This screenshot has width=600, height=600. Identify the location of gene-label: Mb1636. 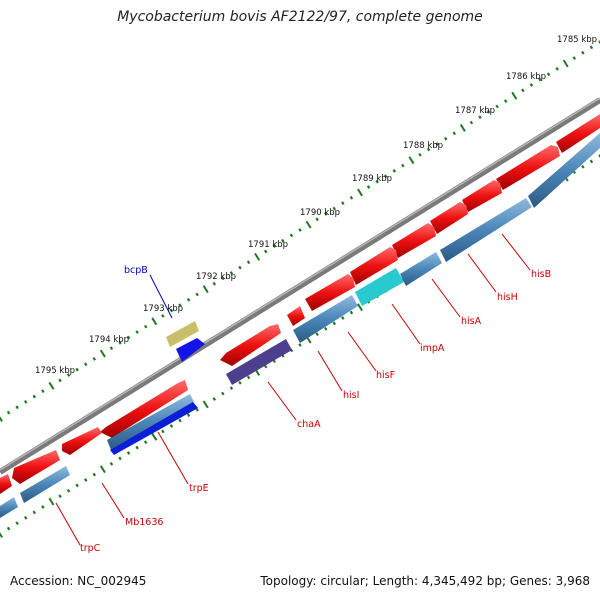
(144, 522).